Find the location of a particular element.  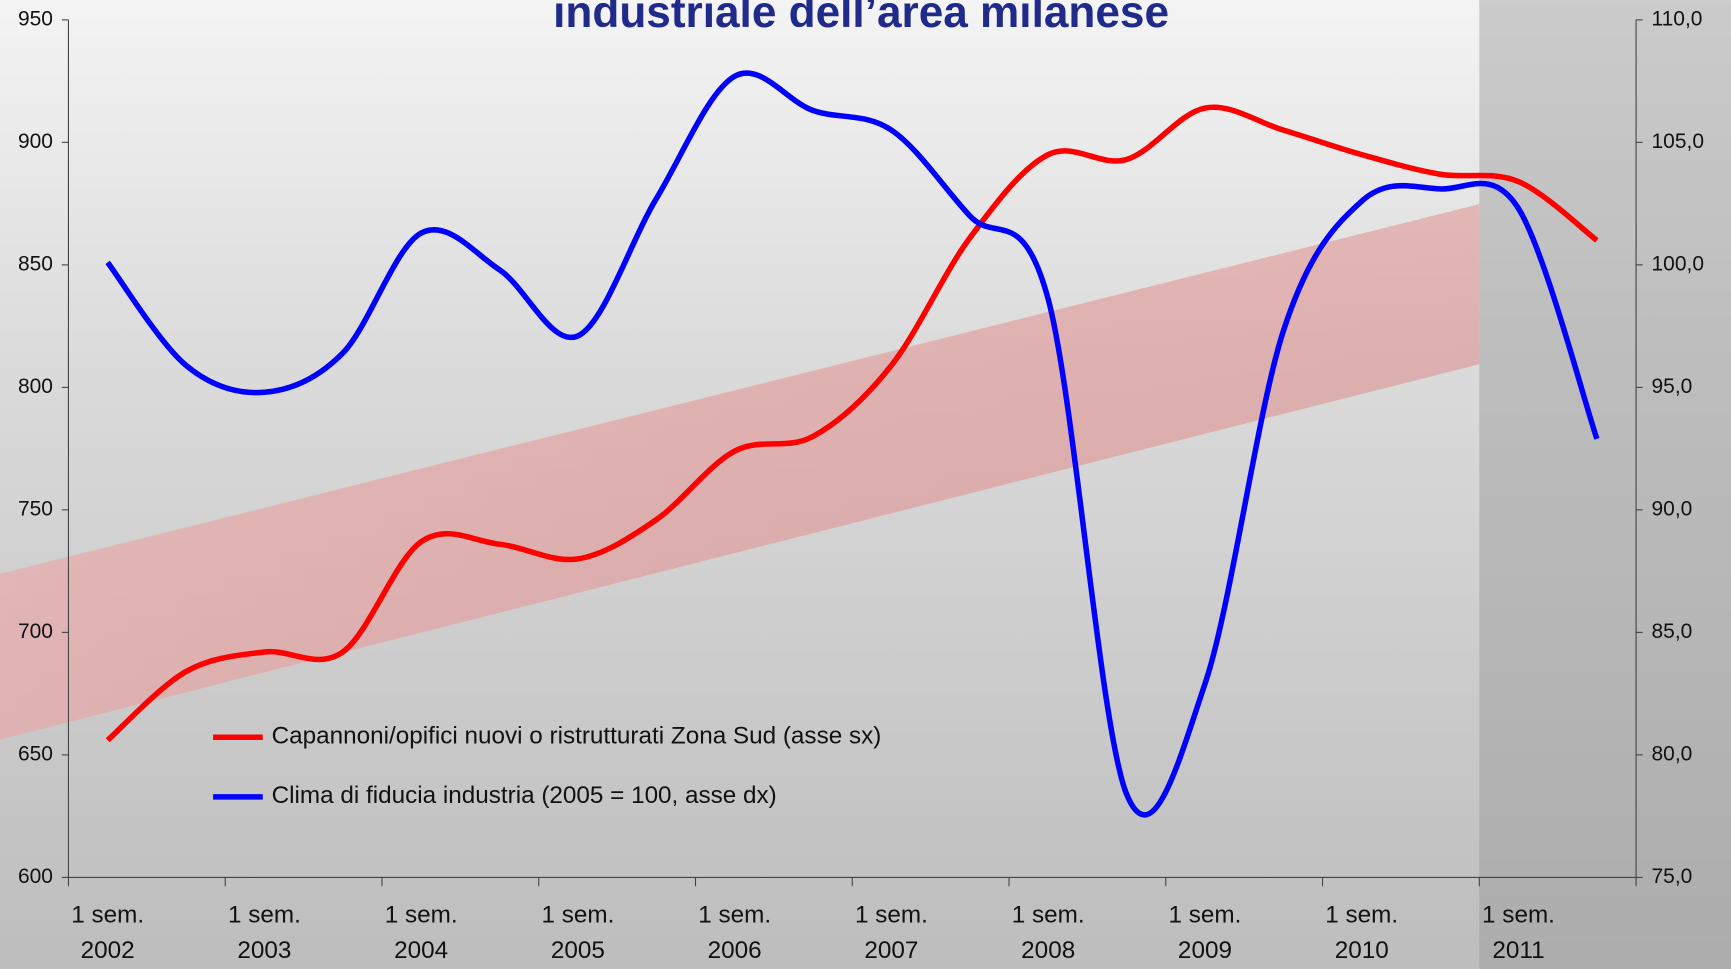

x-tick-label-box: 1 sem. 2006 is located at coordinates (735, 932).